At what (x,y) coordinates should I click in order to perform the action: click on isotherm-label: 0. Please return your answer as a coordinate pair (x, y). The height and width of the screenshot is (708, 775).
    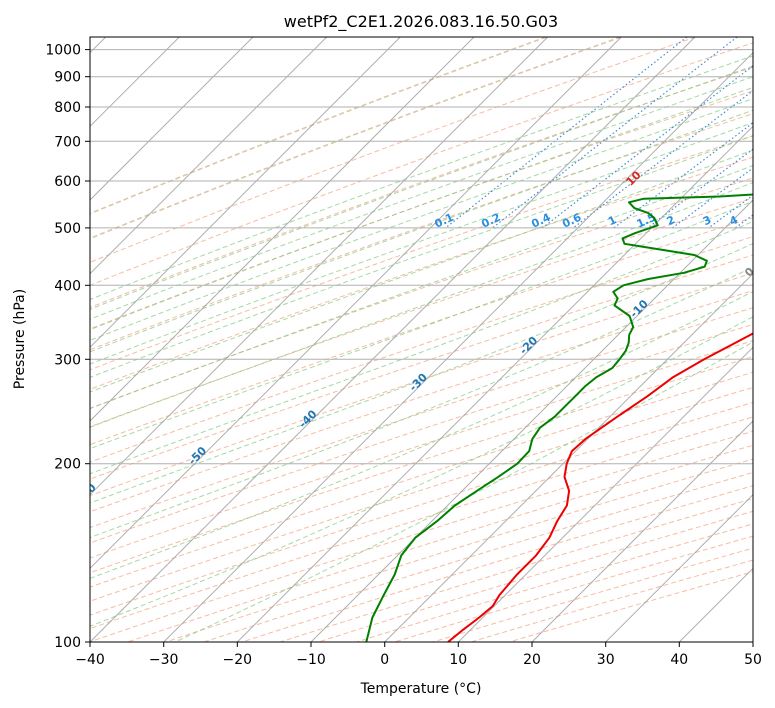
    Looking at the image, I should click on (749, 272).